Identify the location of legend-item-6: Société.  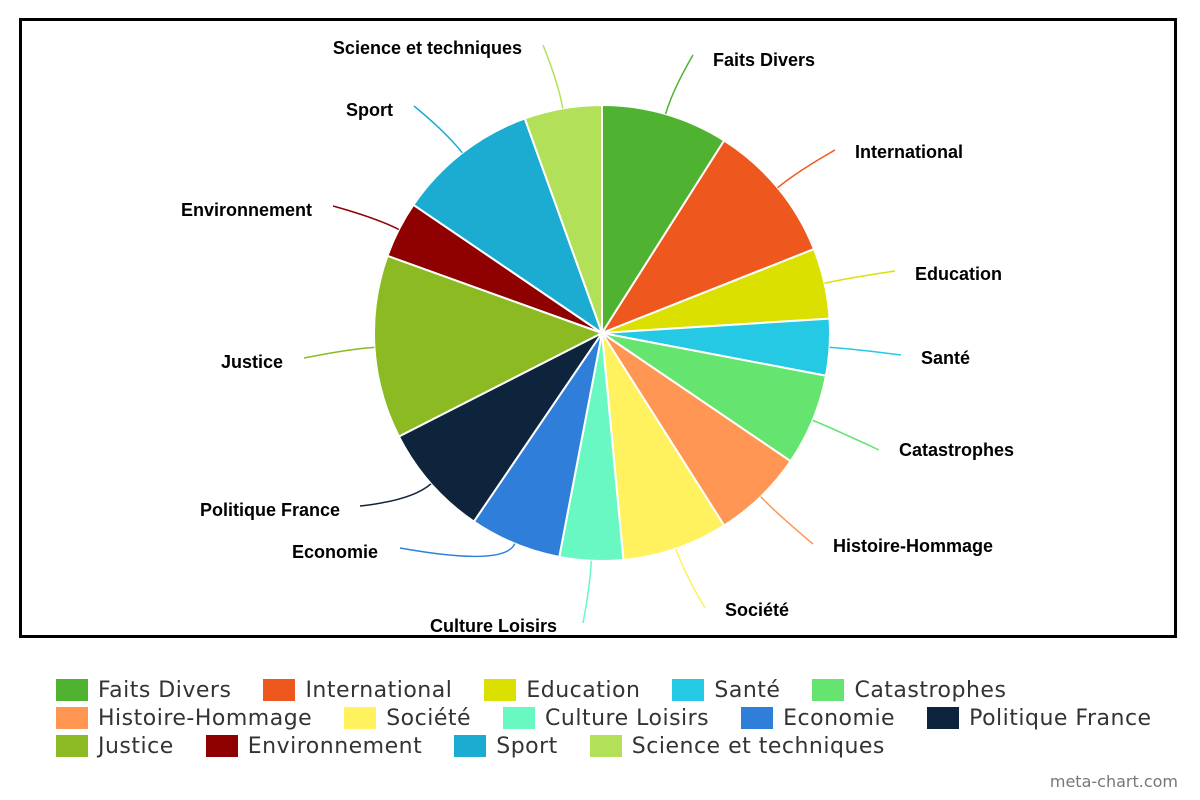
(407, 718).